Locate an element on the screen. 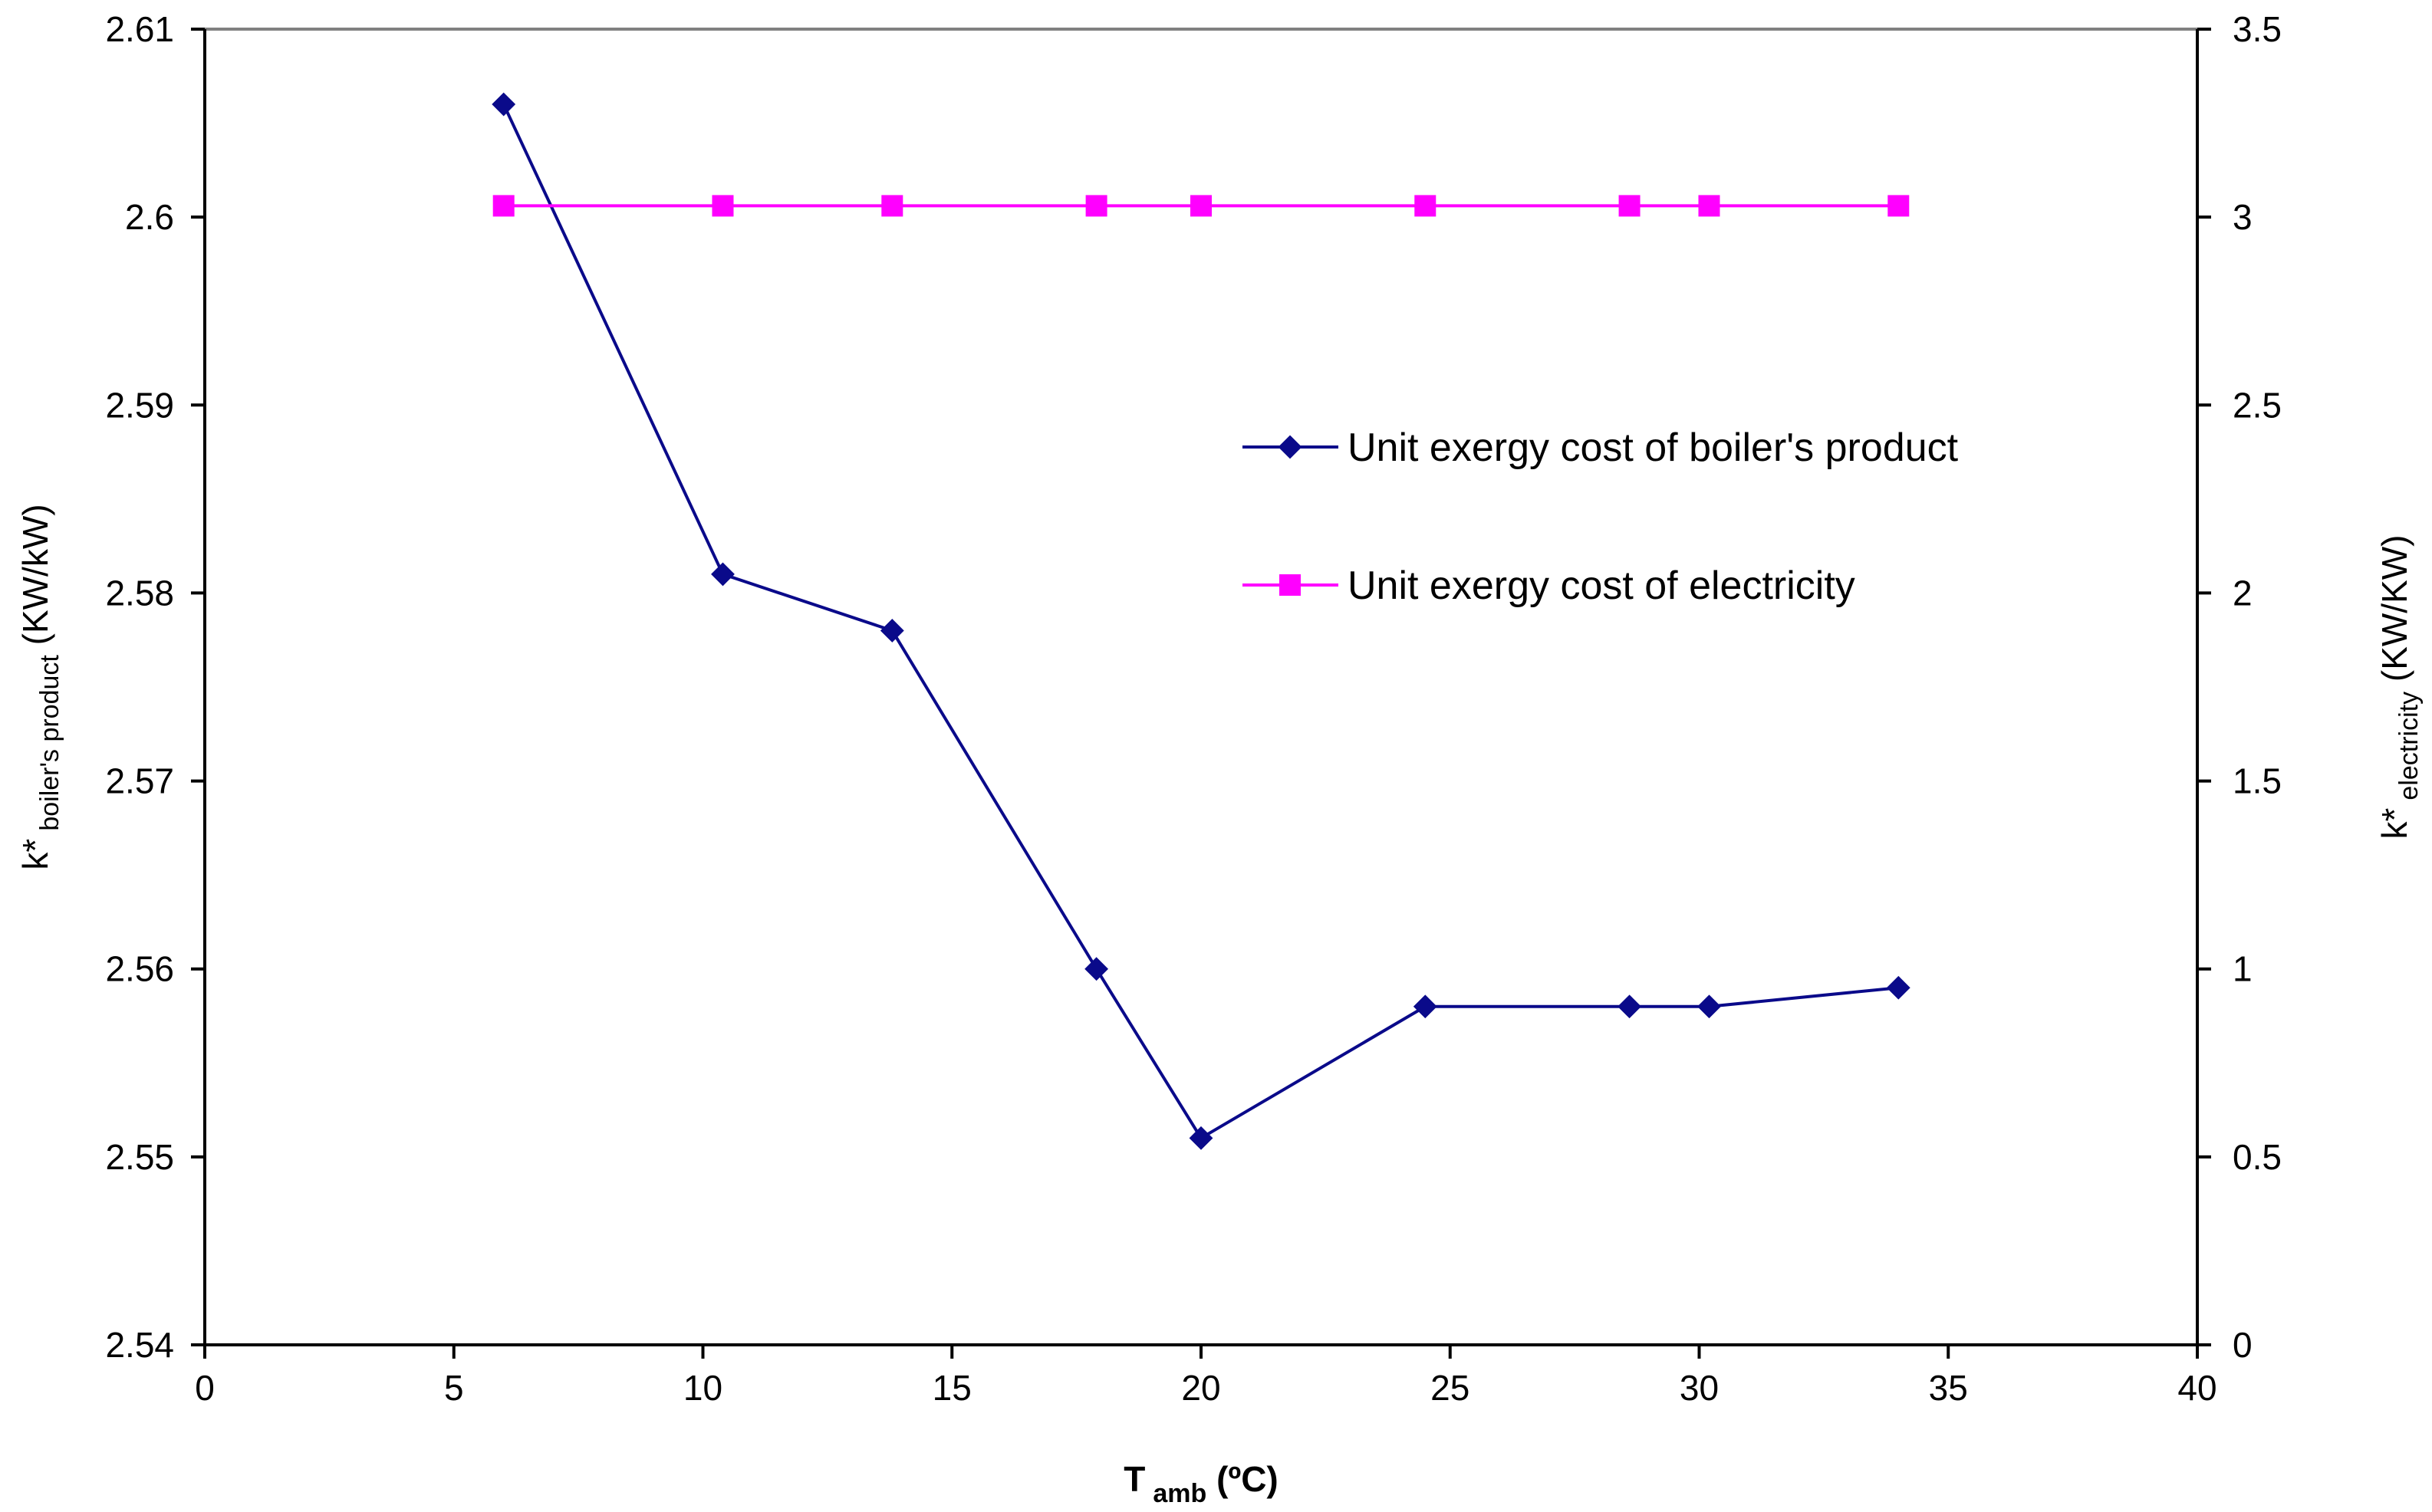 Image resolution: width=2432 pixels, height=1512 pixels. x-tick-label: 30 is located at coordinates (1699, 1388).